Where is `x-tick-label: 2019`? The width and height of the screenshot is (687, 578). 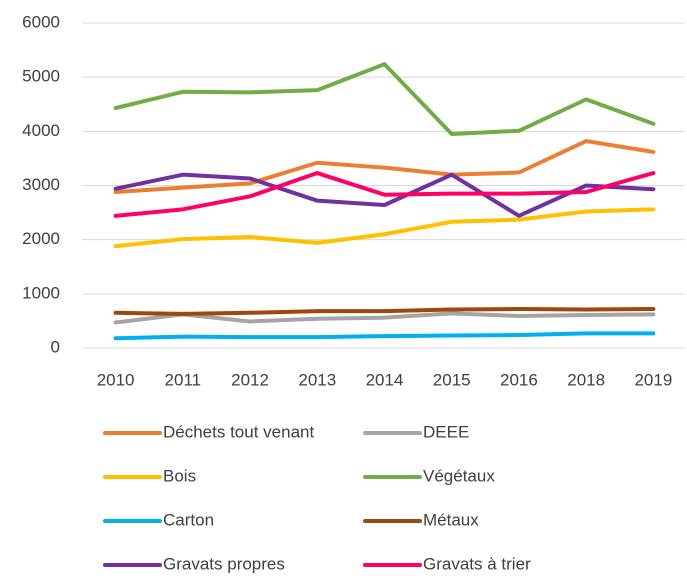 x-tick-label: 2019 is located at coordinates (653, 379).